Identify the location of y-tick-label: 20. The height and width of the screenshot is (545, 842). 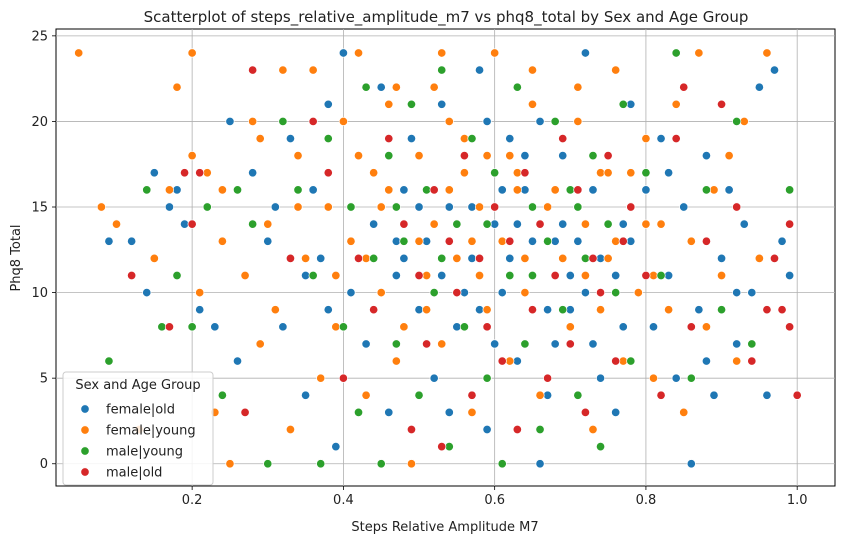
(39, 122).